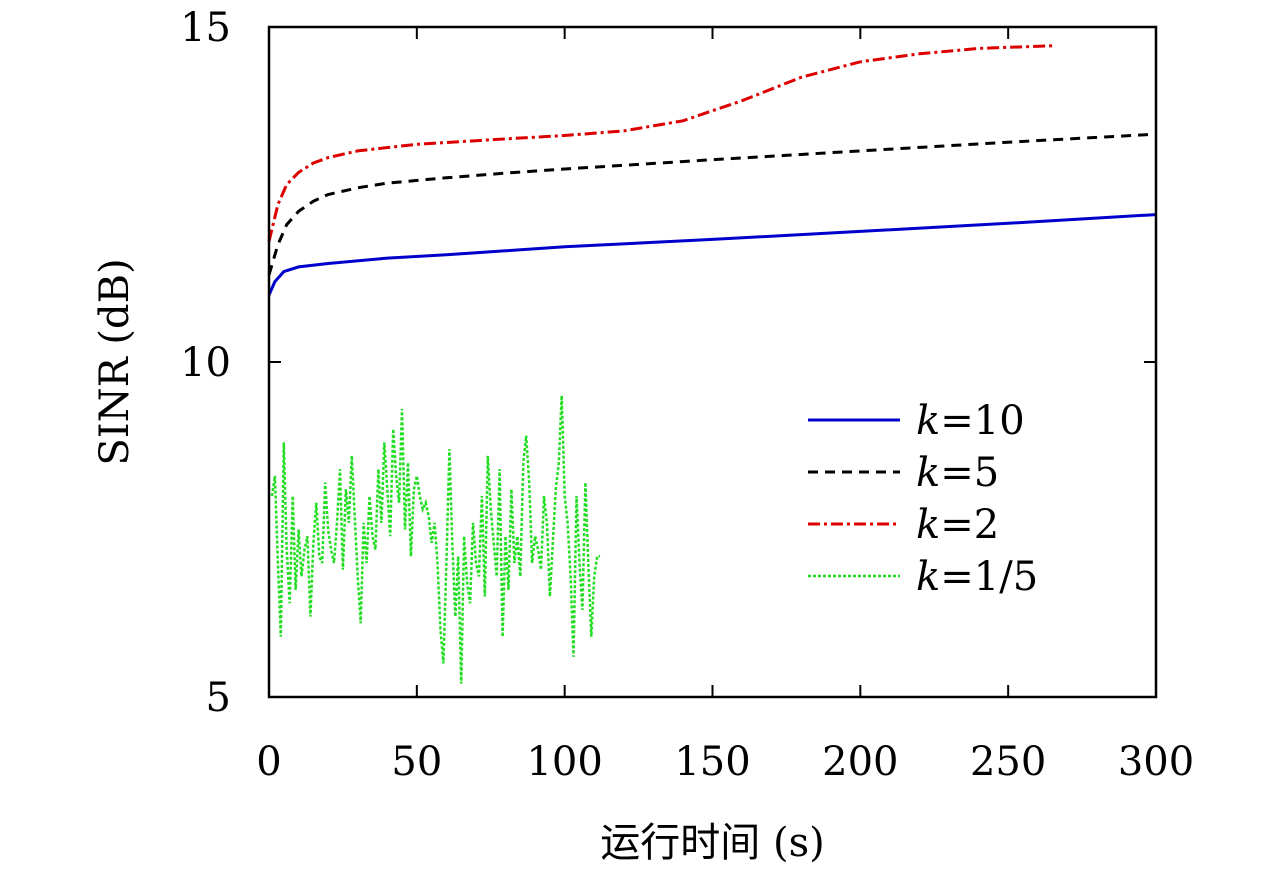 This screenshot has width=1280, height=874. I want to click on x-tick-label: 50, so click(416, 762).